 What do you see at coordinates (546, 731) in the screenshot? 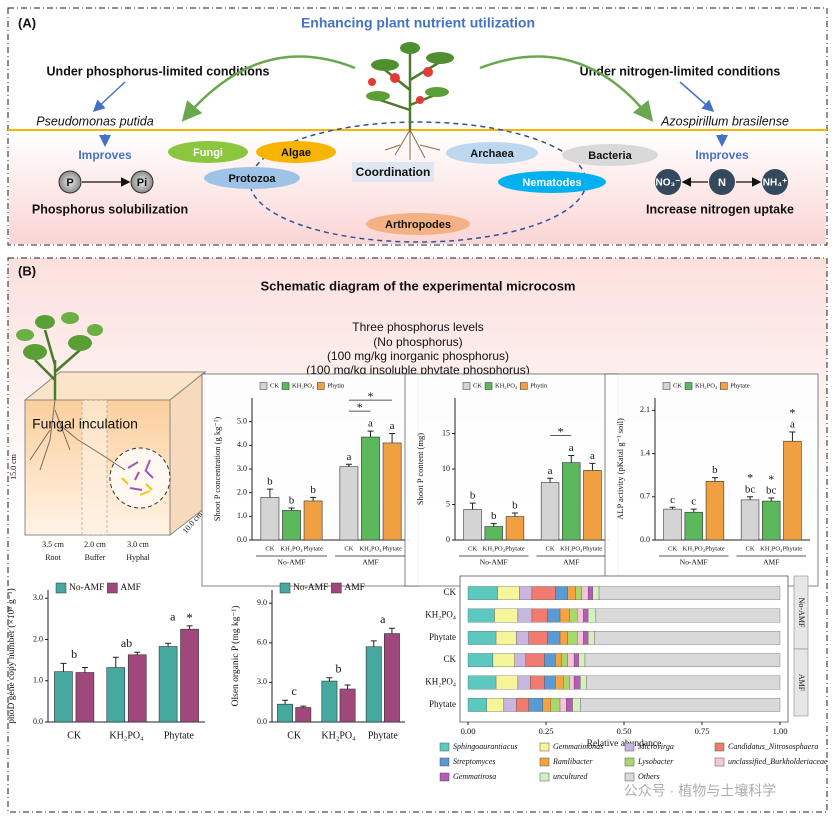
I see `x-tick-label: 0.25` at bounding box center [546, 731].